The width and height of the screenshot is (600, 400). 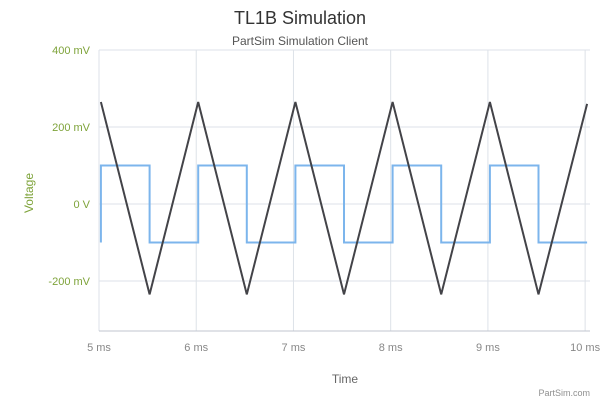 I want to click on y-tick-label: 200 mV, so click(x=71, y=128).